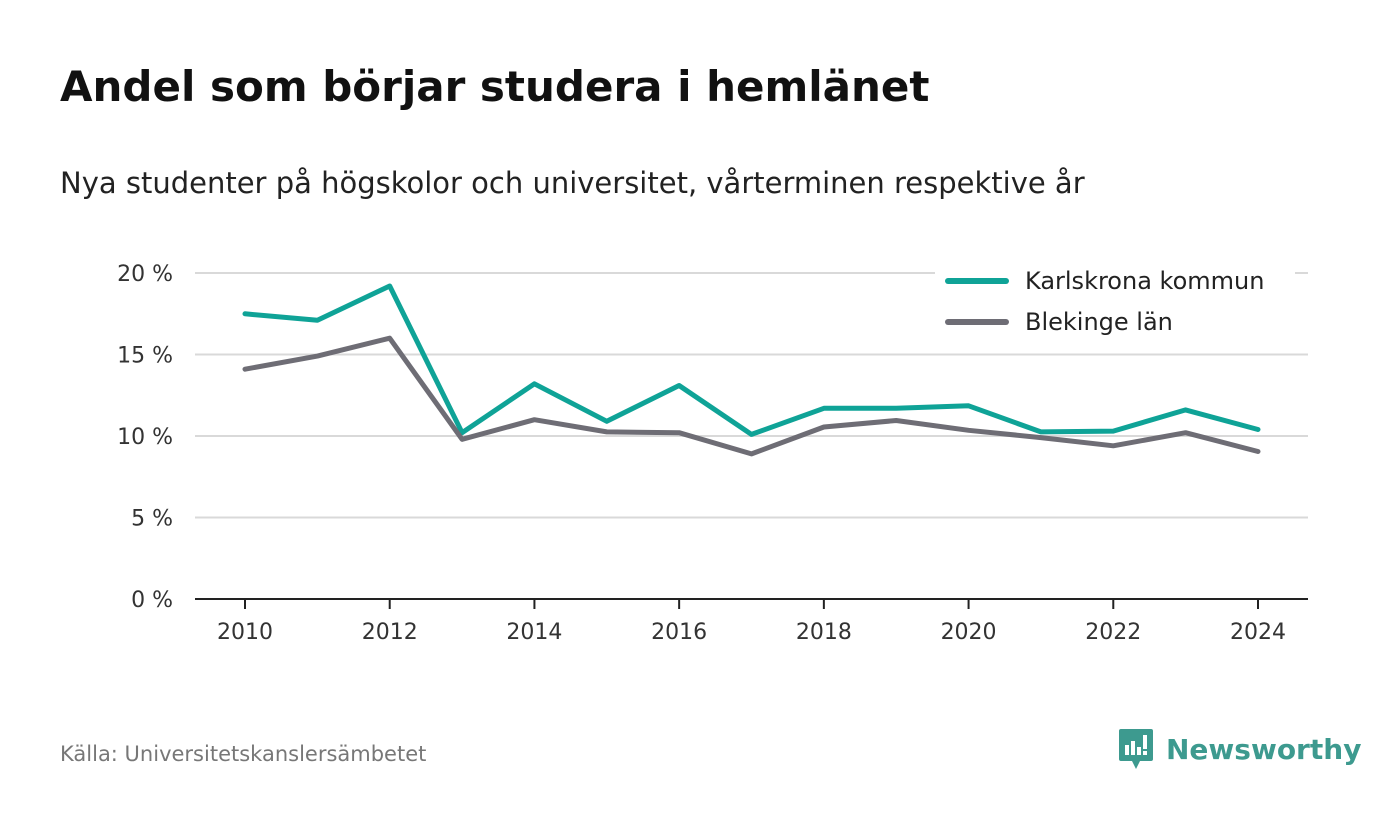 This screenshot has width=1400, height=831. I want to click on x-tick-label: 2014, so click(534, 632).